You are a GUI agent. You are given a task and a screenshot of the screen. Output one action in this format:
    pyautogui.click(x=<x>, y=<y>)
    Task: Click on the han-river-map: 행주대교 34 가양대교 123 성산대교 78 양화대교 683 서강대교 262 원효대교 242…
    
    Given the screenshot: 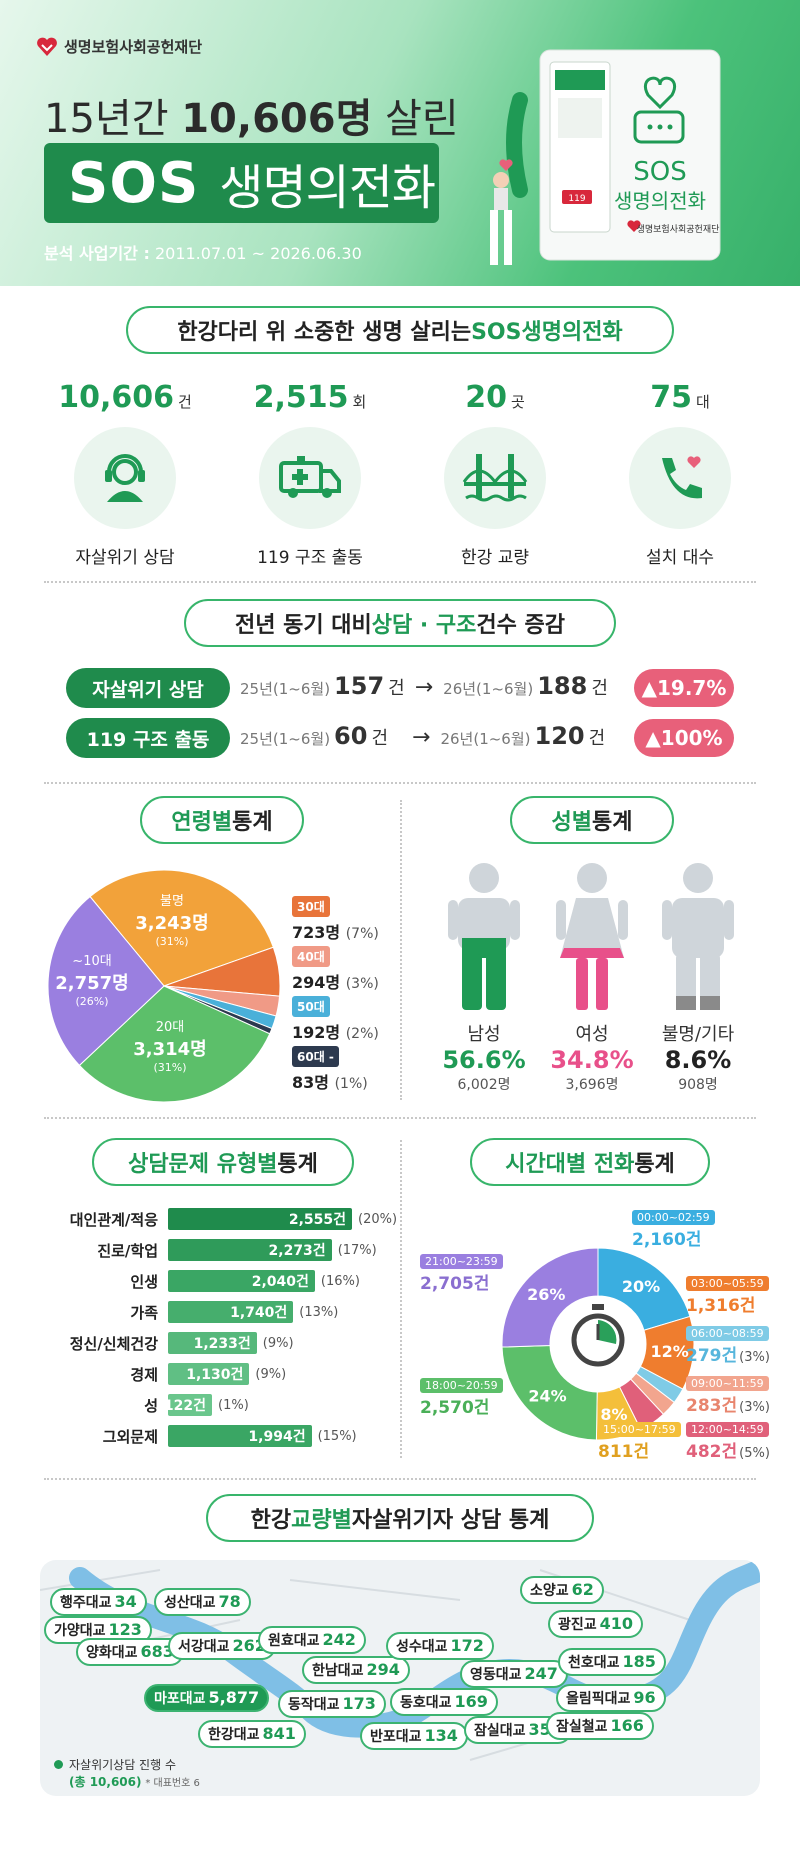 What is the action you would take?
    pyautogui.click(x=400, y=1678)
    